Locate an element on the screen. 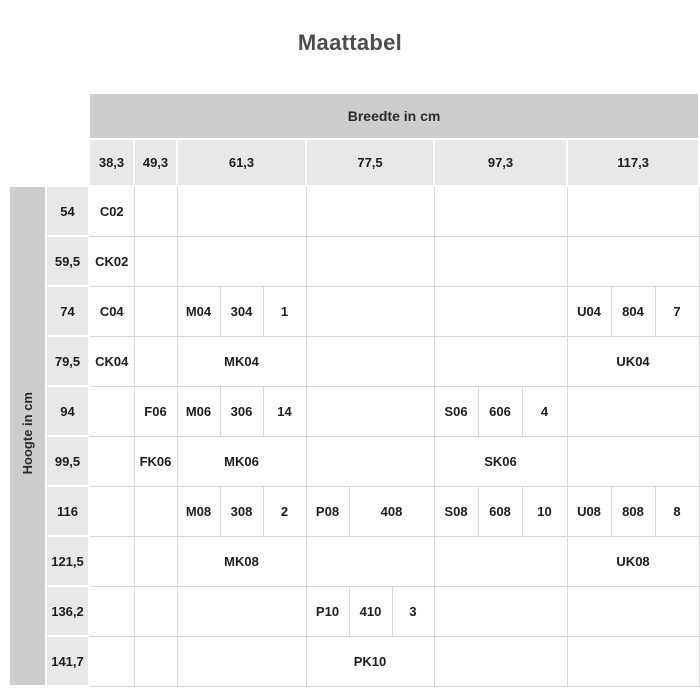 The image size is (700, 700). size-code-cell: U04 is located at coordinates (589, 311).